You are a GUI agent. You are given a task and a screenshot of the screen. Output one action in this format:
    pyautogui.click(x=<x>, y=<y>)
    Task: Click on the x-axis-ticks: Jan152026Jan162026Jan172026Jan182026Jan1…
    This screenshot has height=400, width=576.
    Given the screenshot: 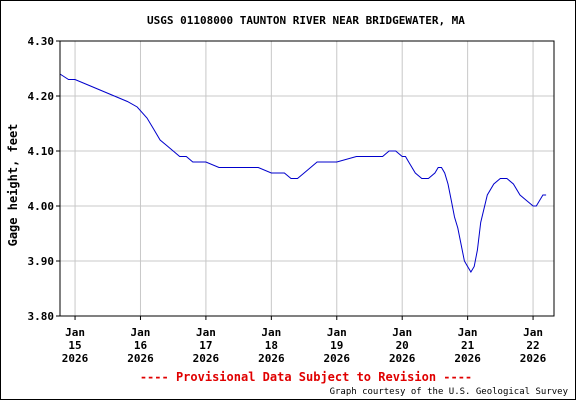 What is the action you would take?
    pyautogui.click(x=304, y=340)
    